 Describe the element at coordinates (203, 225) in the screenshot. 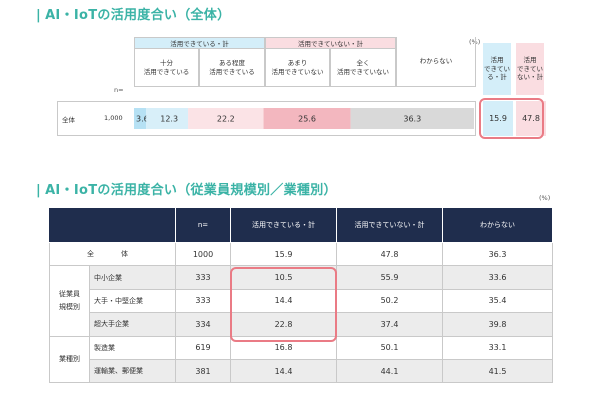

I see `header-n: n=` at that location.